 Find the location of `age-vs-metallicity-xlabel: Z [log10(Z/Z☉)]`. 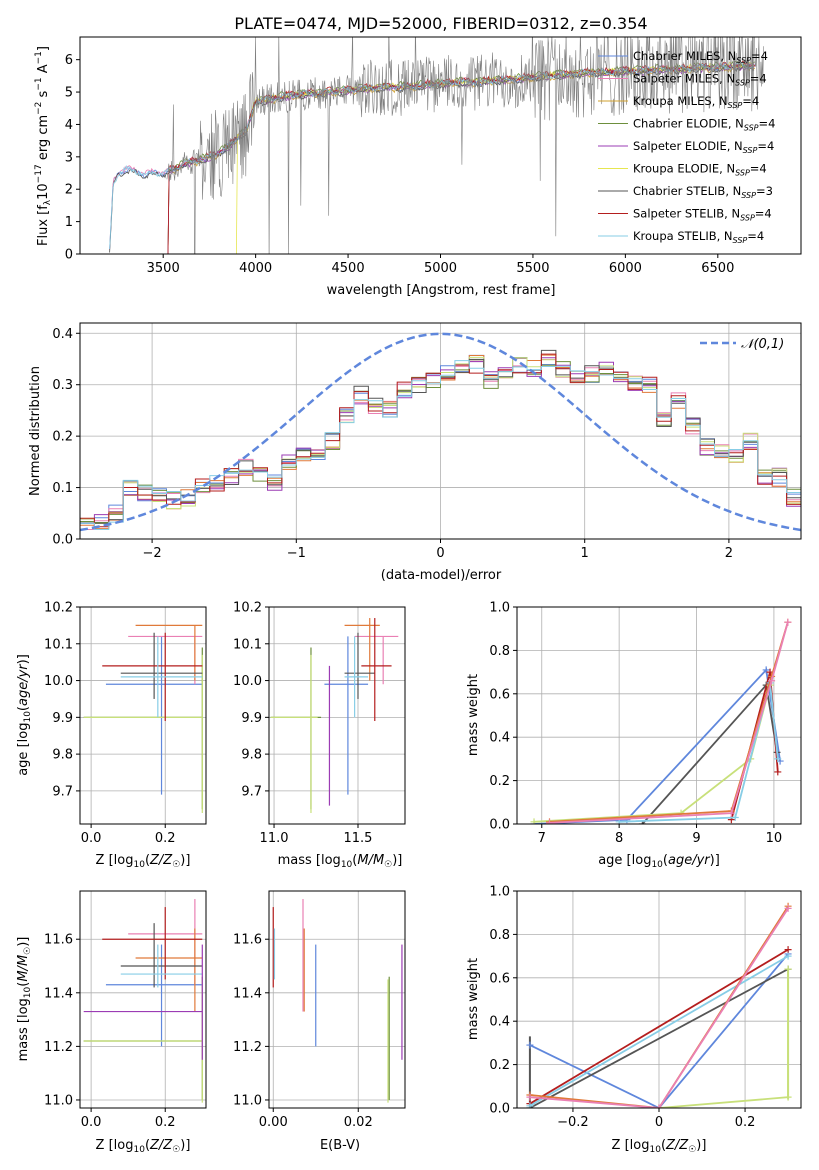

age-vs-metallicity-xlabel: Z [log10(Z/Z☉)] is located at coordinates (143, 861).